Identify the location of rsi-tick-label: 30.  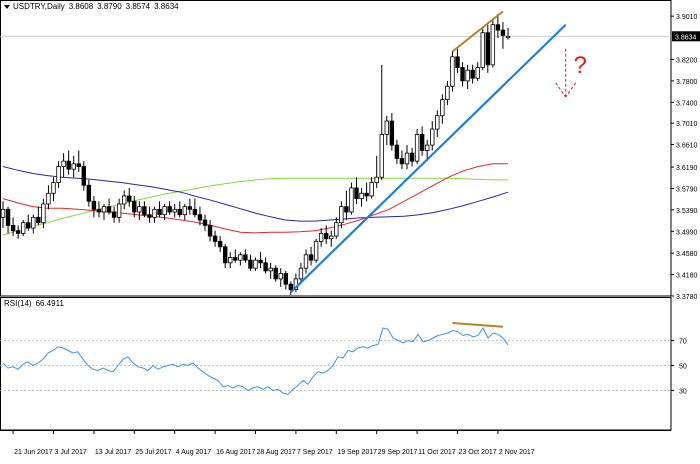
(683, 392).